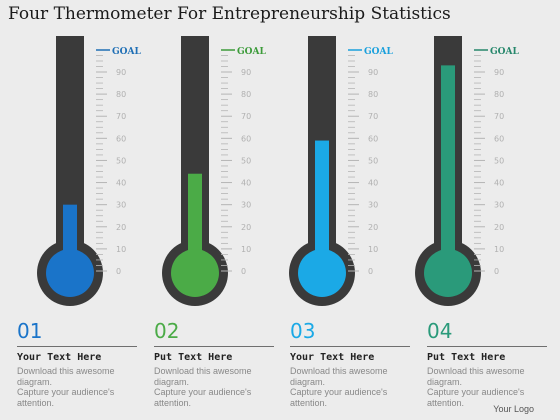  I want to click on step-number: 03, so click(303, 331).